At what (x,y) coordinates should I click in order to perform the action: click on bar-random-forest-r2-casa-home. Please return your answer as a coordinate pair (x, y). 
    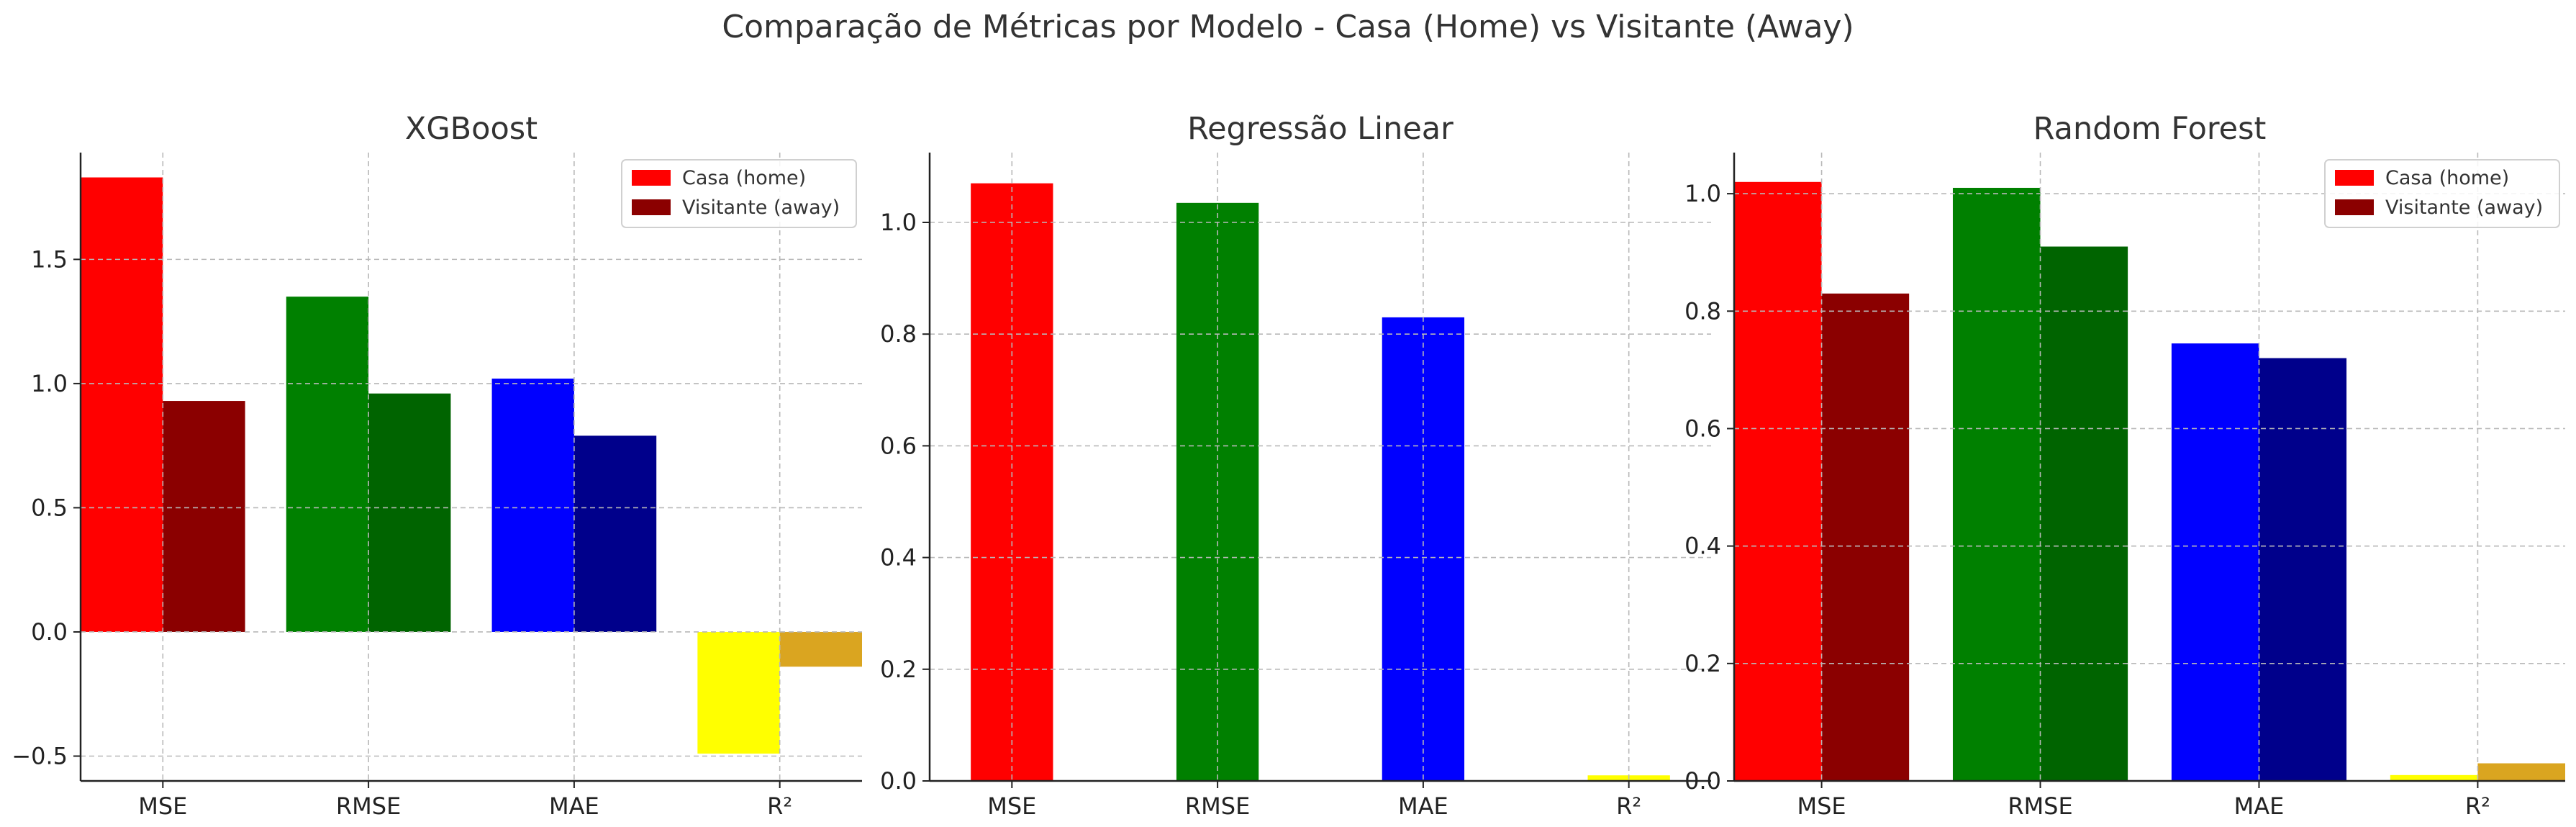
    Looking at the image, I should click on (2434, 777).